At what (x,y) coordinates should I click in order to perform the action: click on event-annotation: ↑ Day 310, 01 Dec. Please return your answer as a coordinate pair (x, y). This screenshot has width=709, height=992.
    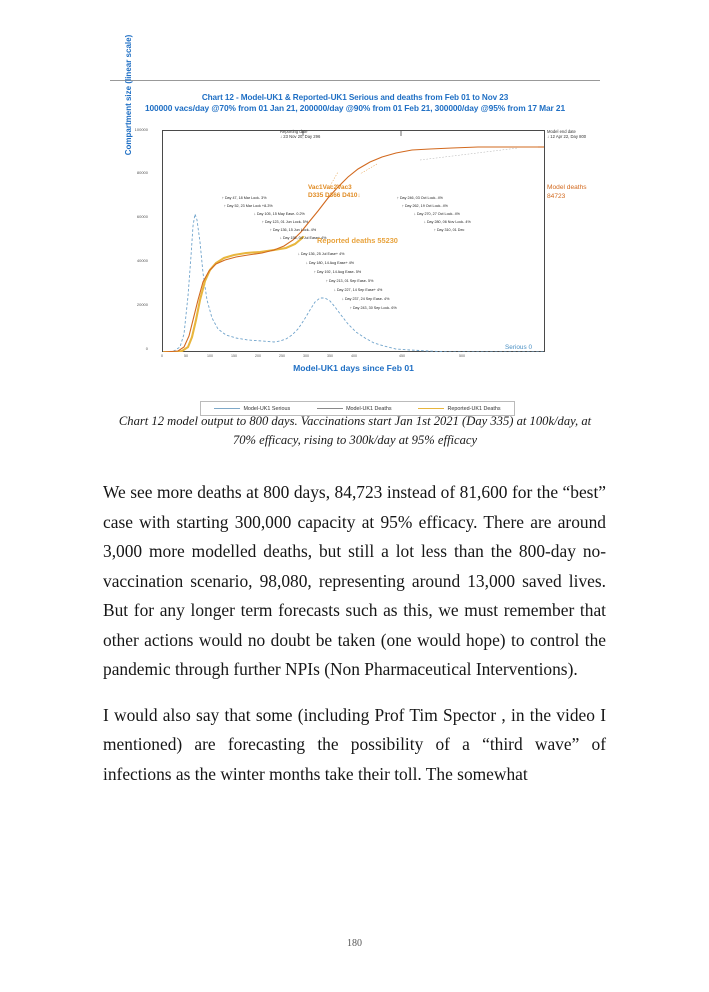
    Looking at the image, I should click on (449, 230).